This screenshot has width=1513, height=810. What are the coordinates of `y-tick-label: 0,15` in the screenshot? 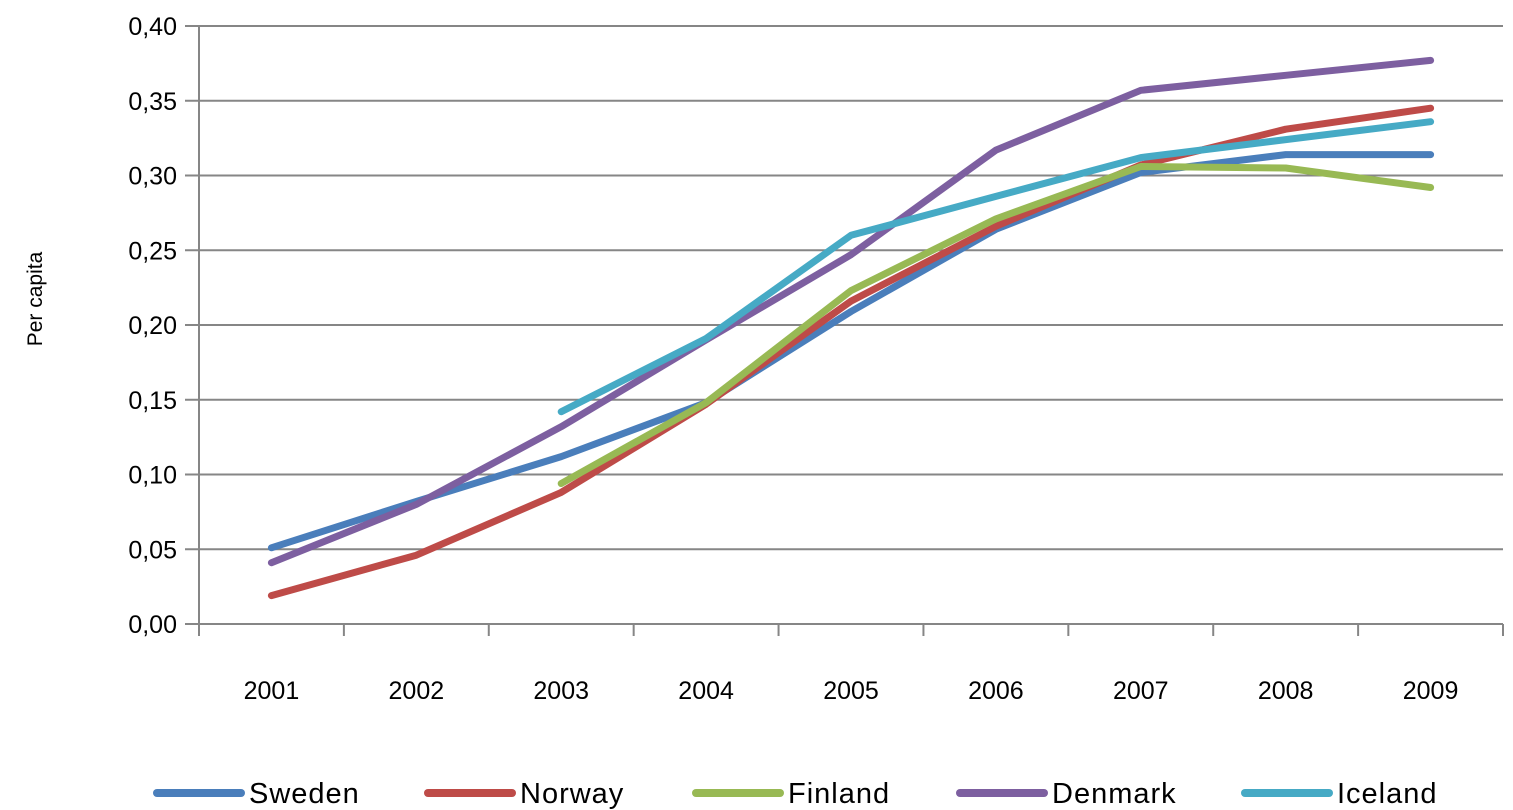 It's located at (152, 401).